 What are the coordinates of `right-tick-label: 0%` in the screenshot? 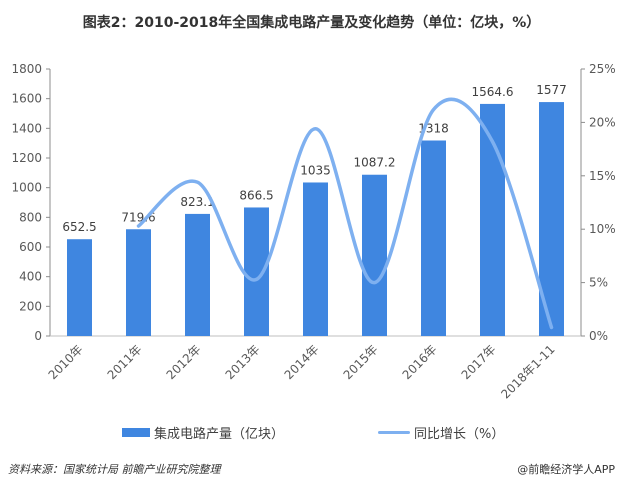 It's located at (598, 336).